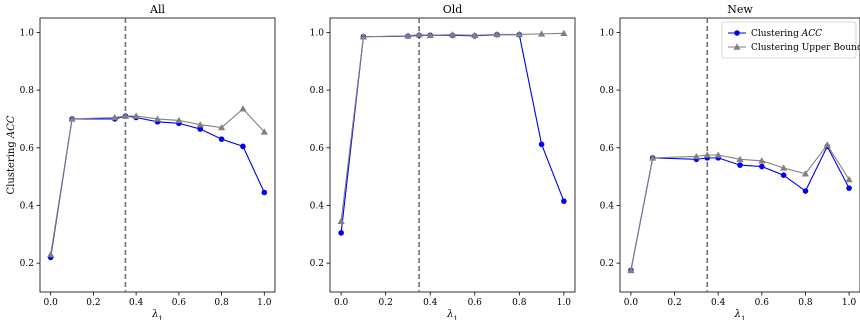  I want to click on y-tick-label: 0.6, so click(607, 149).